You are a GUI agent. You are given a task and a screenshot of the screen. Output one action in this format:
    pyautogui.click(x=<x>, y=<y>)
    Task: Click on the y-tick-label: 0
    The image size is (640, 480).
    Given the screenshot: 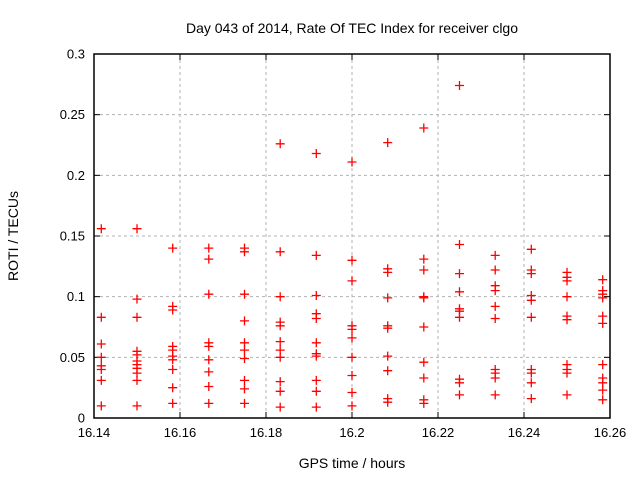 What is the action you would take?
    pyautogui.click(x=81, y=418)
    